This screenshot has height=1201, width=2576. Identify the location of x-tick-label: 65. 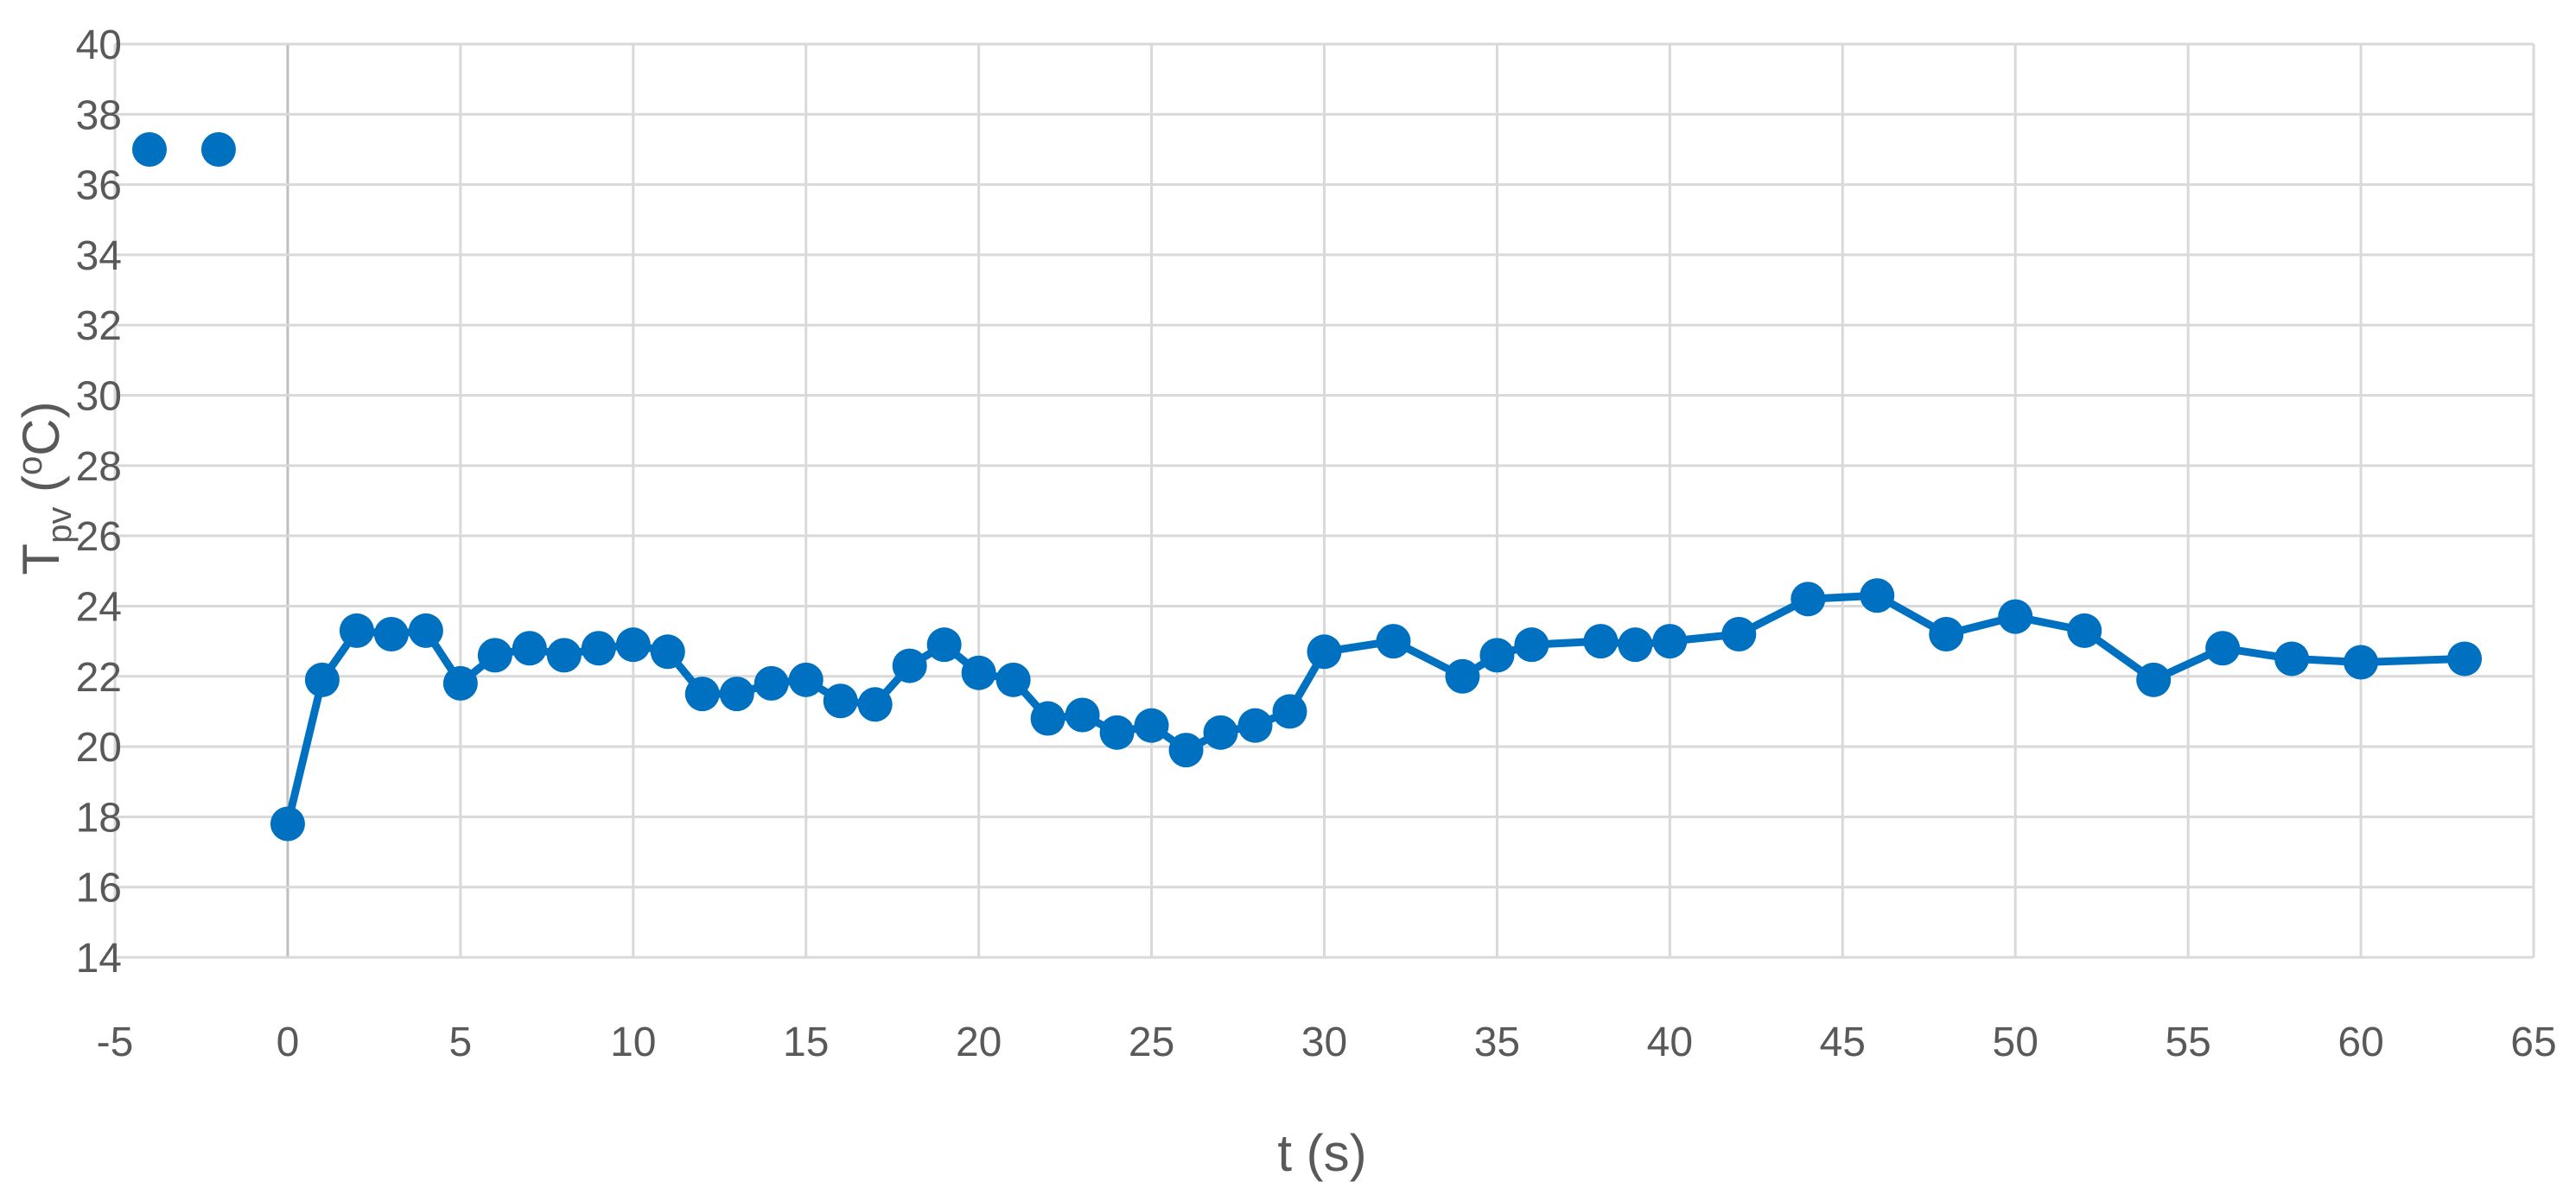
(2533, 1042).